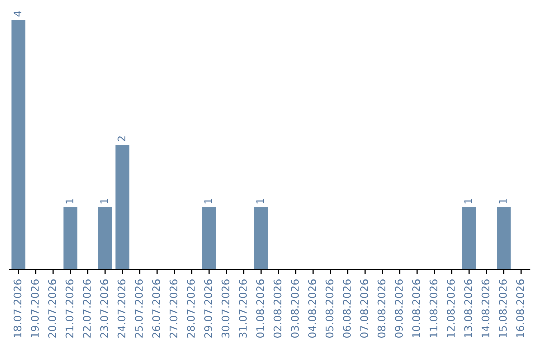 Image resolution: width=540 pixels, height=340 pixels. What do you see at coordinates (174, 309) in the screenshot?
I see `x-tick-label: 27.07.2026` at bounding box center [174, 309].